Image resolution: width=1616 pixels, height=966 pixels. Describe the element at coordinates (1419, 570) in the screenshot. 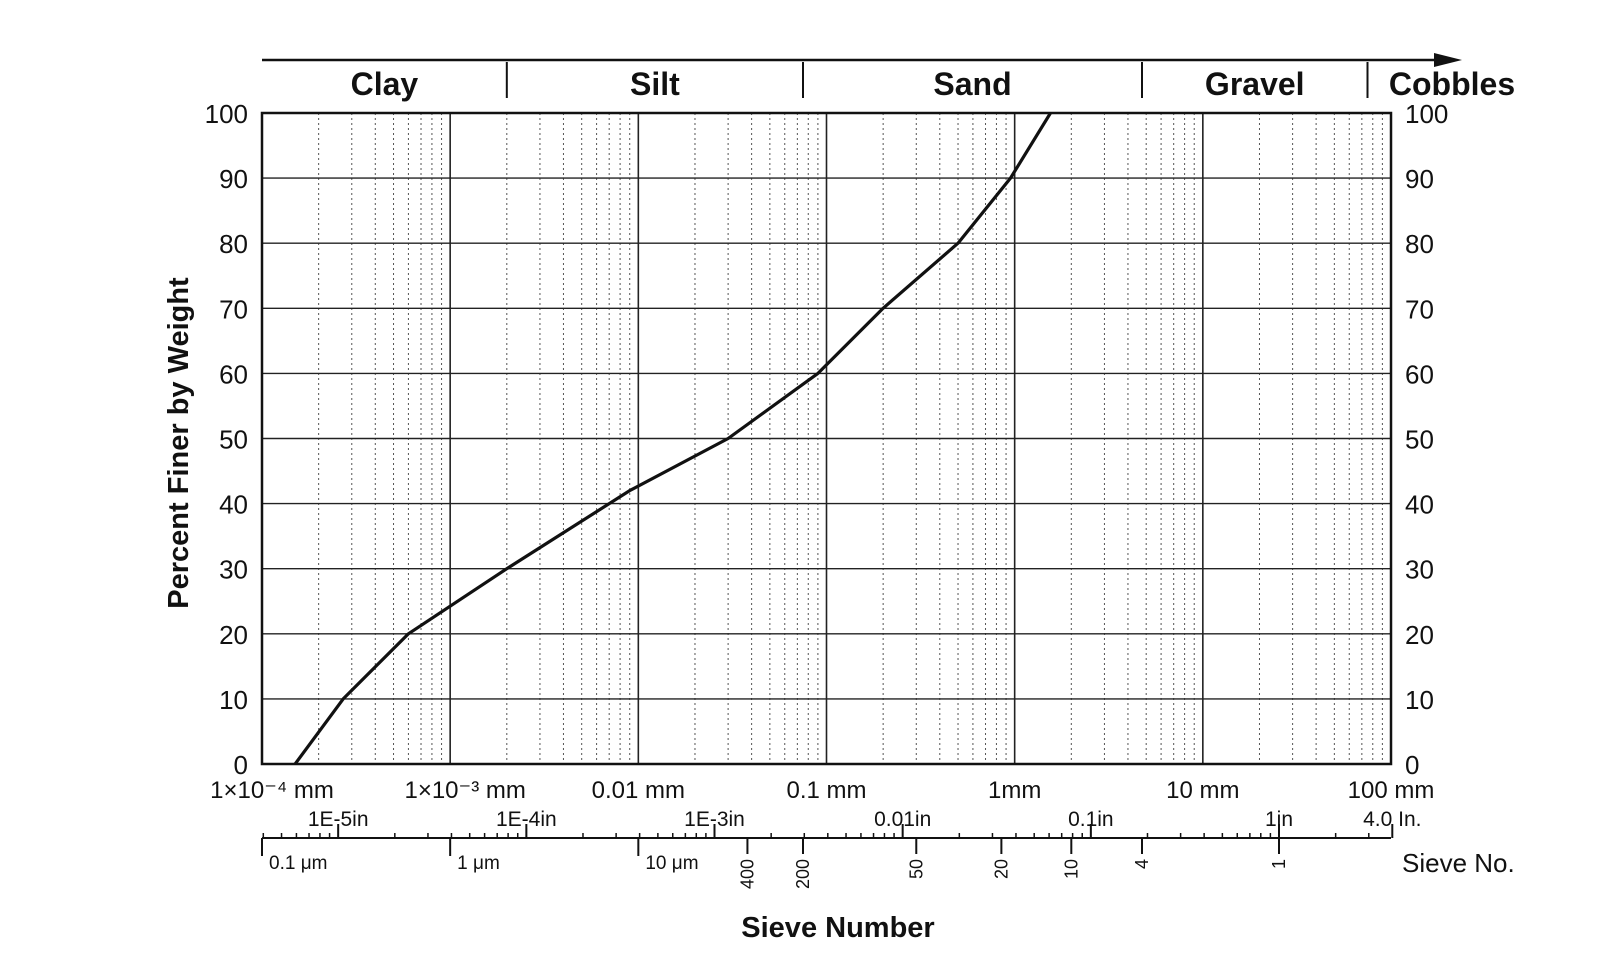

I see `y-tick-label-right: 30` at that location.